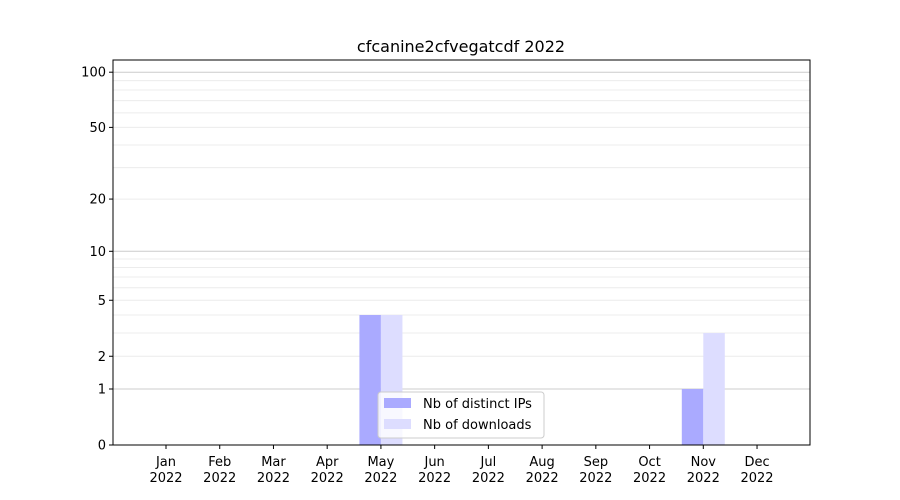  I want to click on x-tick-label: Oct, so click(649, 462).